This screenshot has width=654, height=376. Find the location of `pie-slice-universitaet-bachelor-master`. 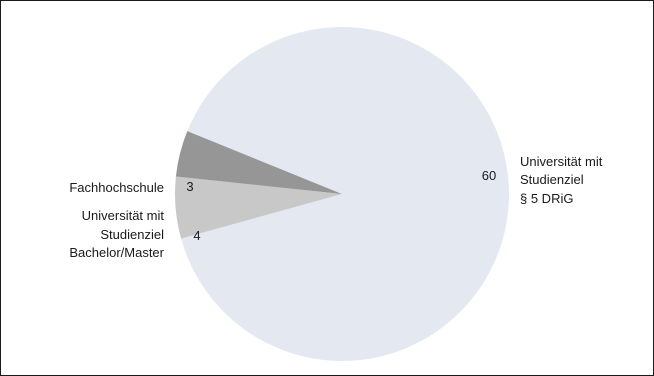

pie-slice-universitaet-bachelor-master is located at coordinates (258, 207).